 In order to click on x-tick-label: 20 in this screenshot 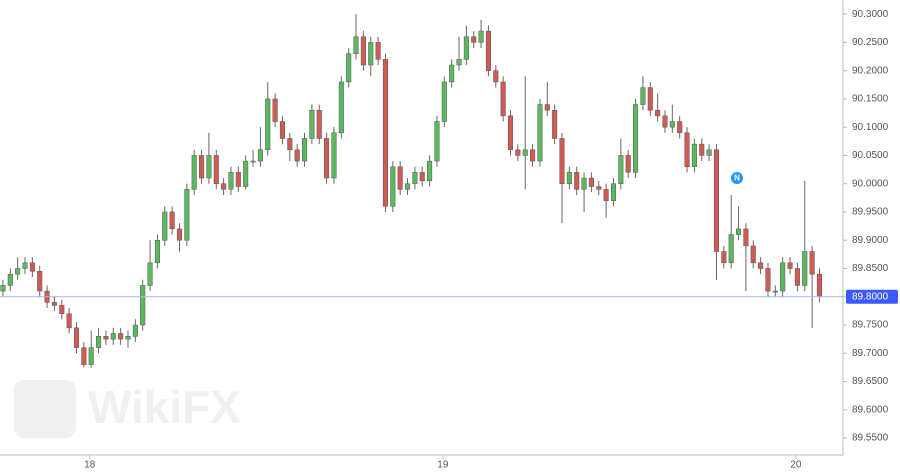, I will do `click(796, 465)`.